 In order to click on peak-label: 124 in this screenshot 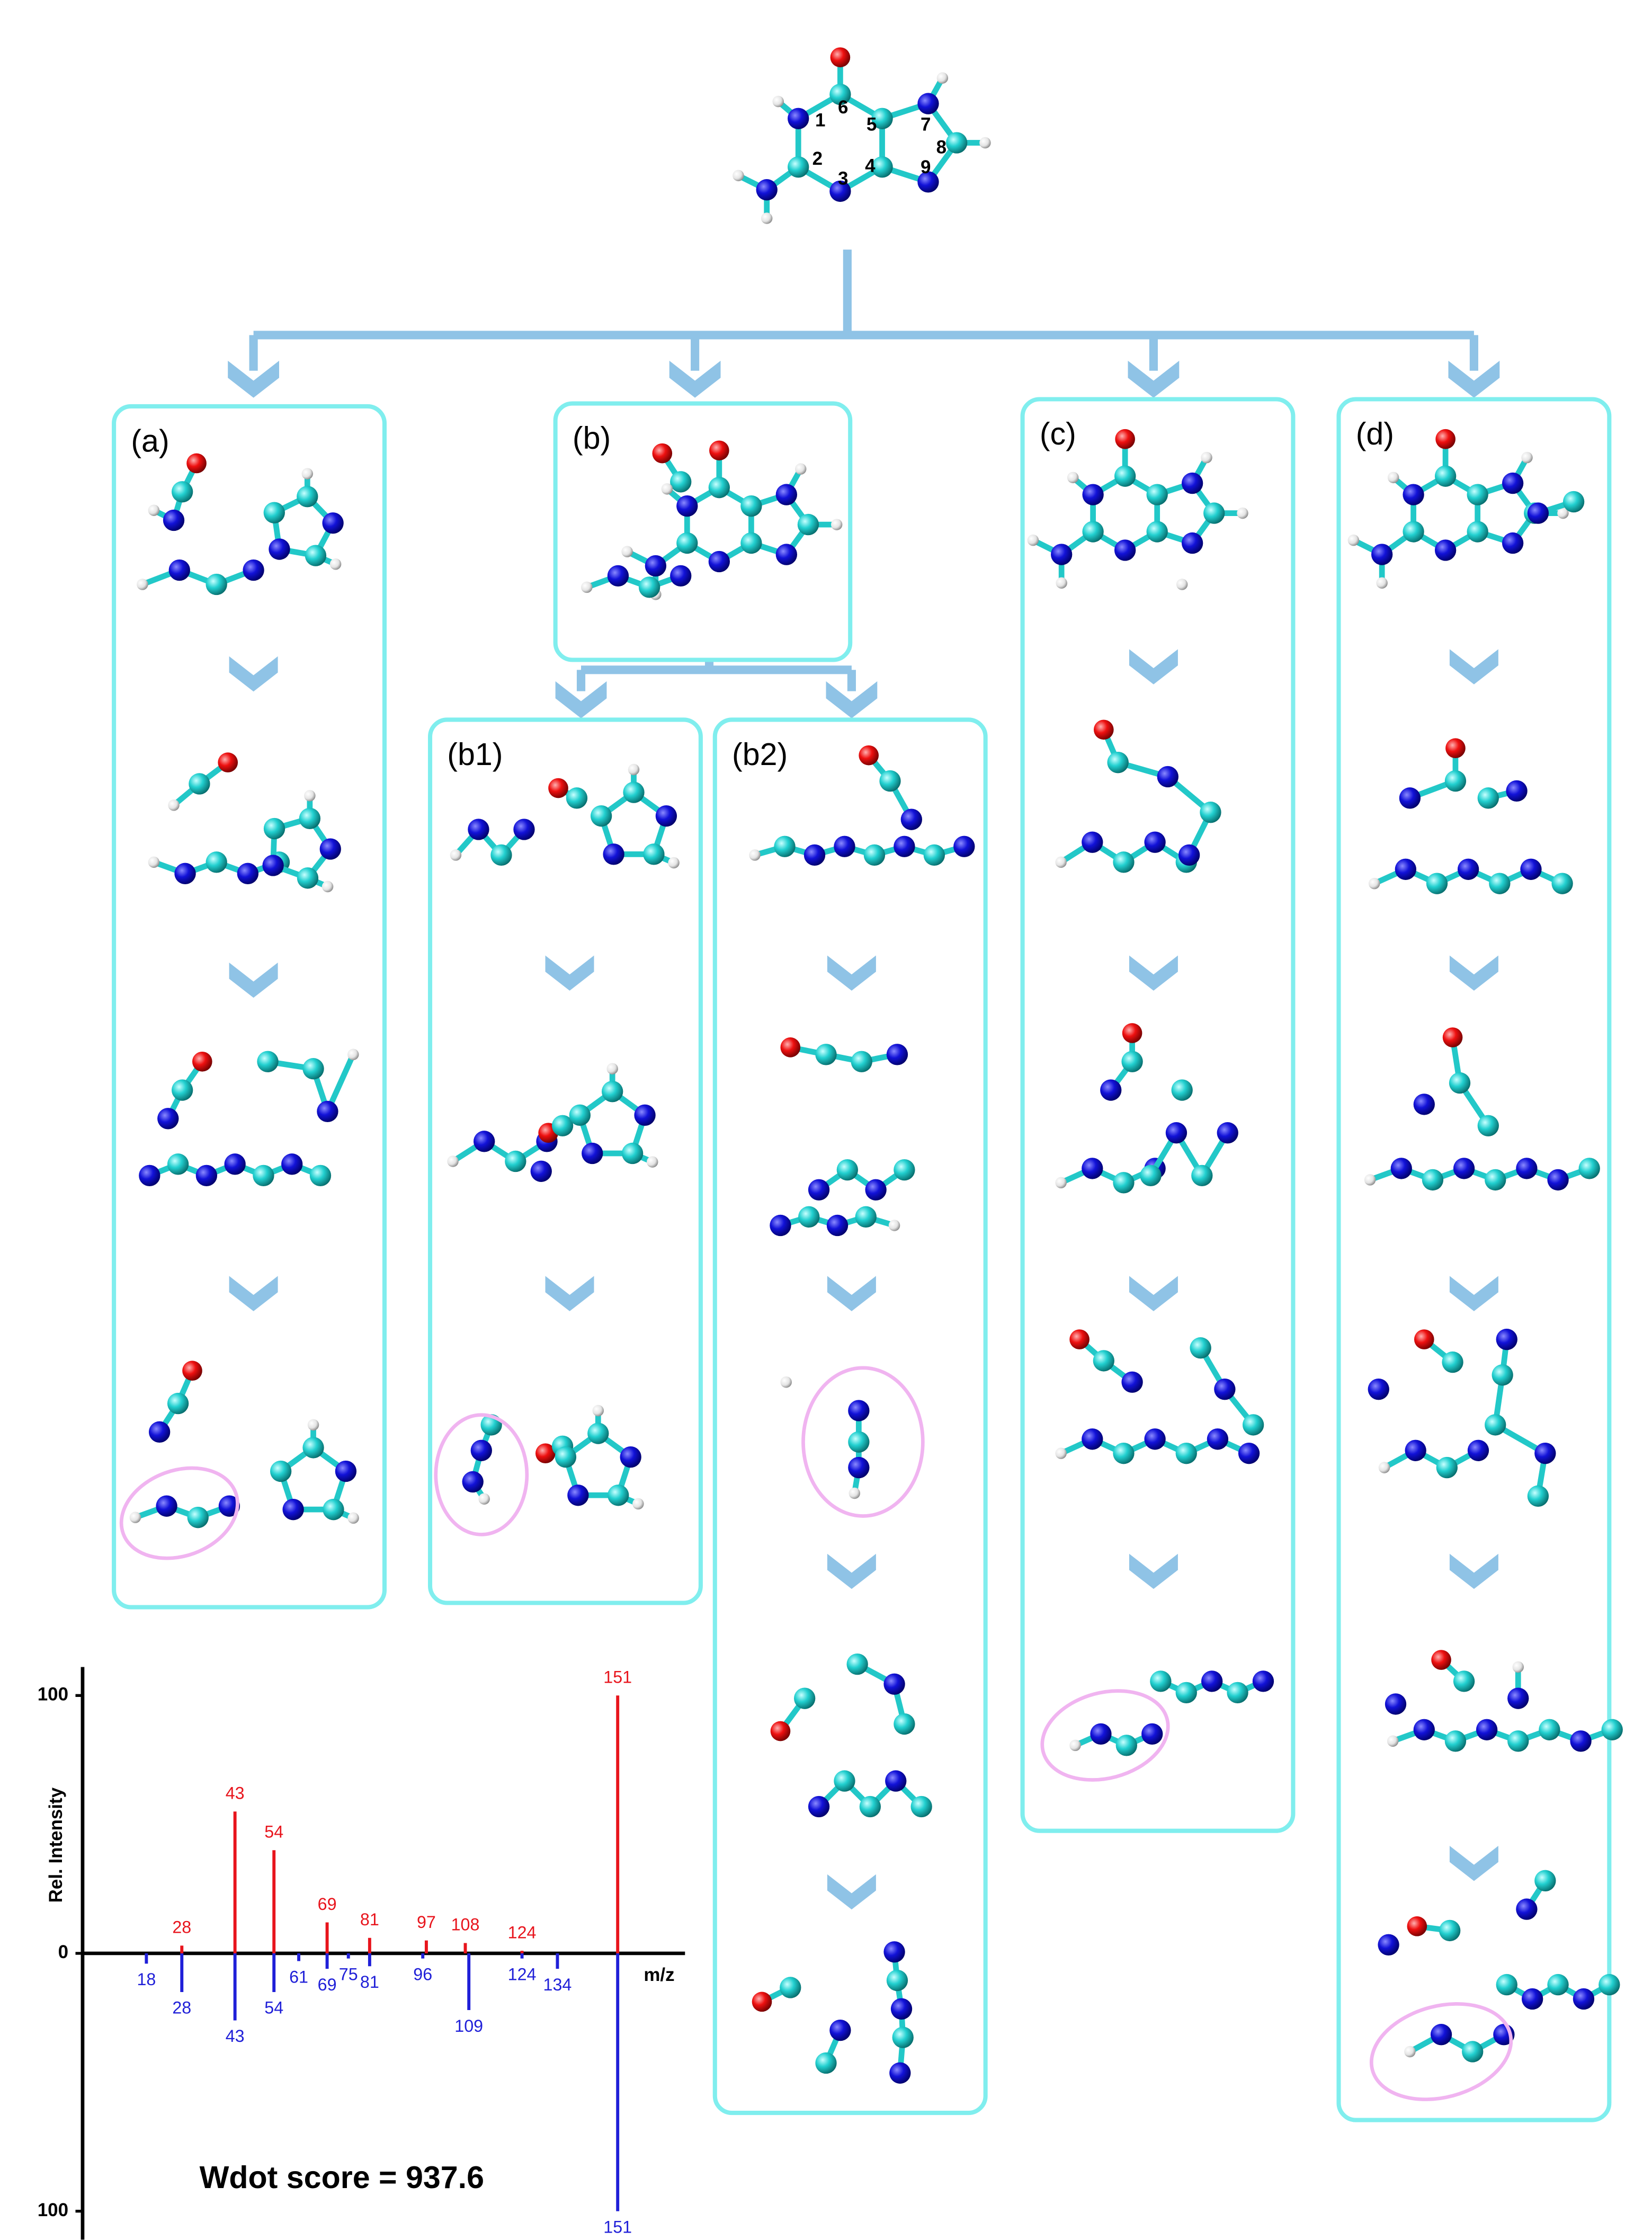, I will do `click(522, 1975)`.